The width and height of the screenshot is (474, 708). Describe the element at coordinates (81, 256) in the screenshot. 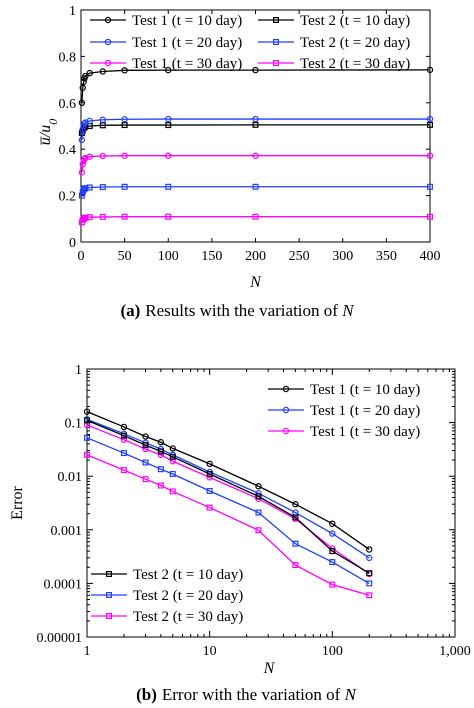

I see `x-tick-label: 0` at that location.